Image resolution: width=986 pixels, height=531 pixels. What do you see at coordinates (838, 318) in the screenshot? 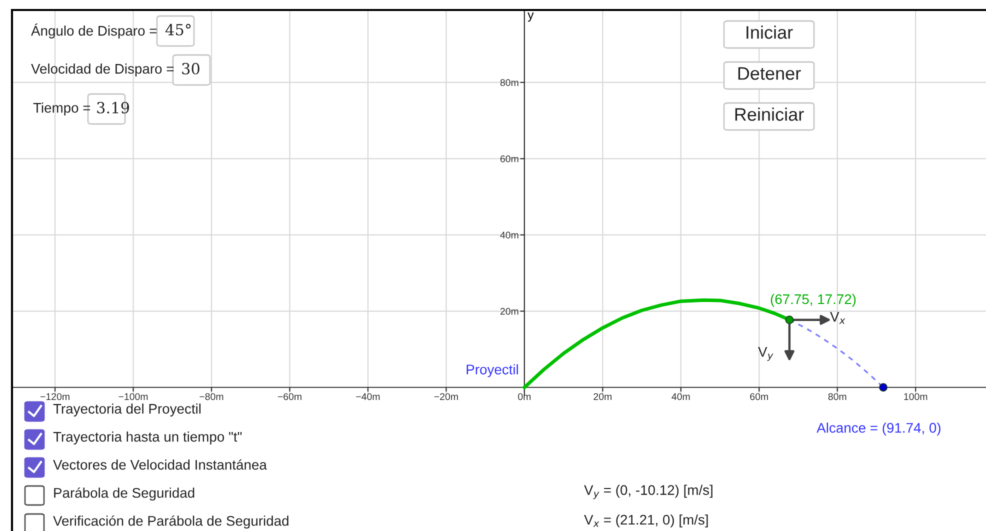
I see `annotation: V$_{x}$` at bounding box center [838, 318].